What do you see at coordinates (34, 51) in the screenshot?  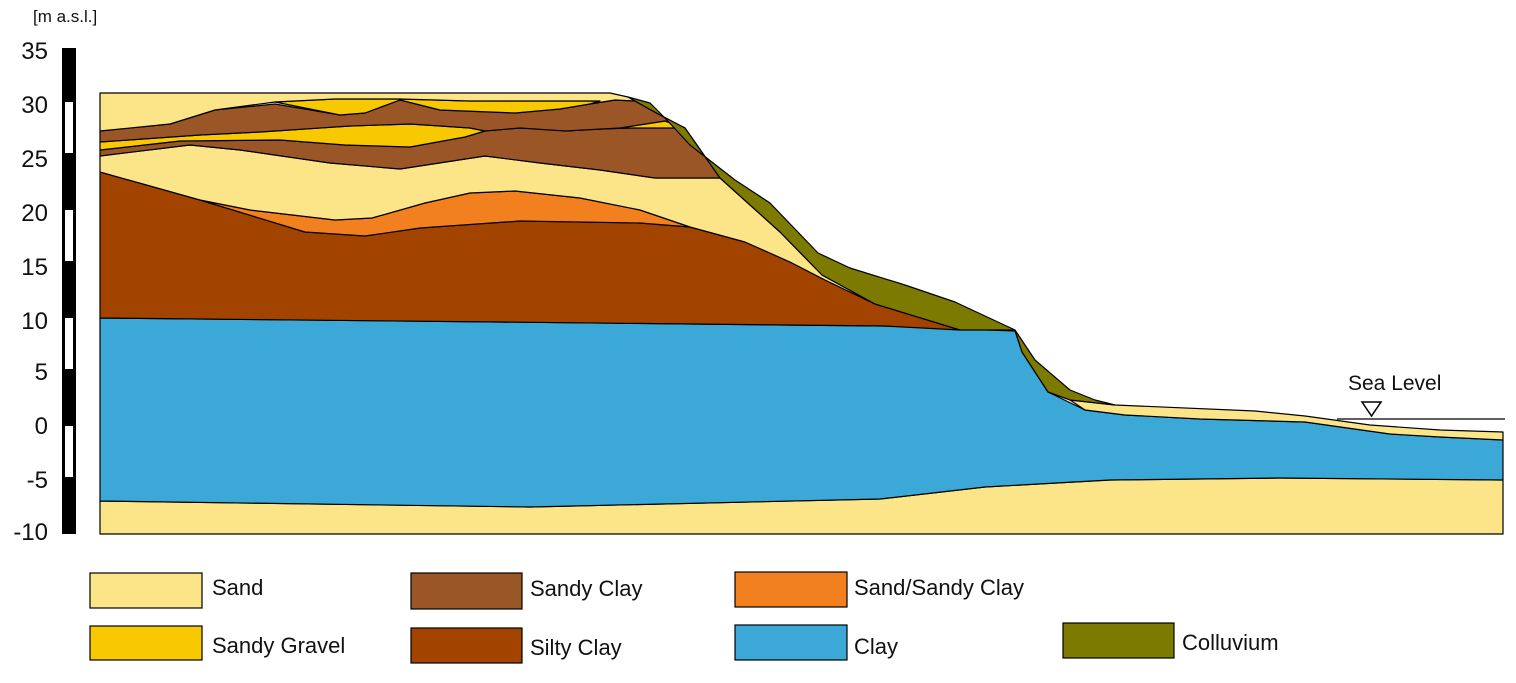 I see `y-tick-35: 35` at bounding box center [34, 51].